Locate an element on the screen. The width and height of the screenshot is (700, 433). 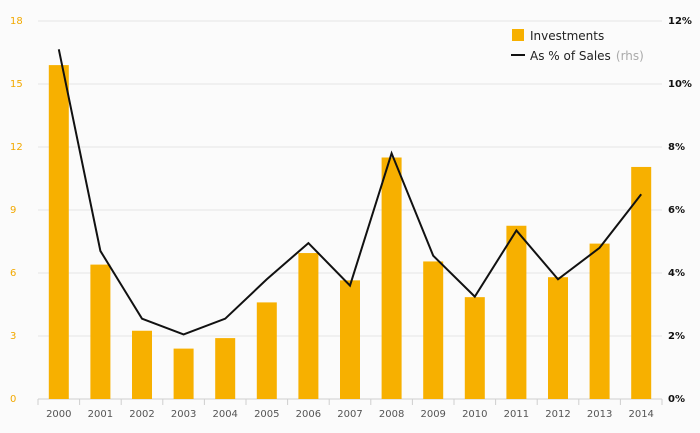
x-tick-label: 2005 is located at coordinates (266, 414).